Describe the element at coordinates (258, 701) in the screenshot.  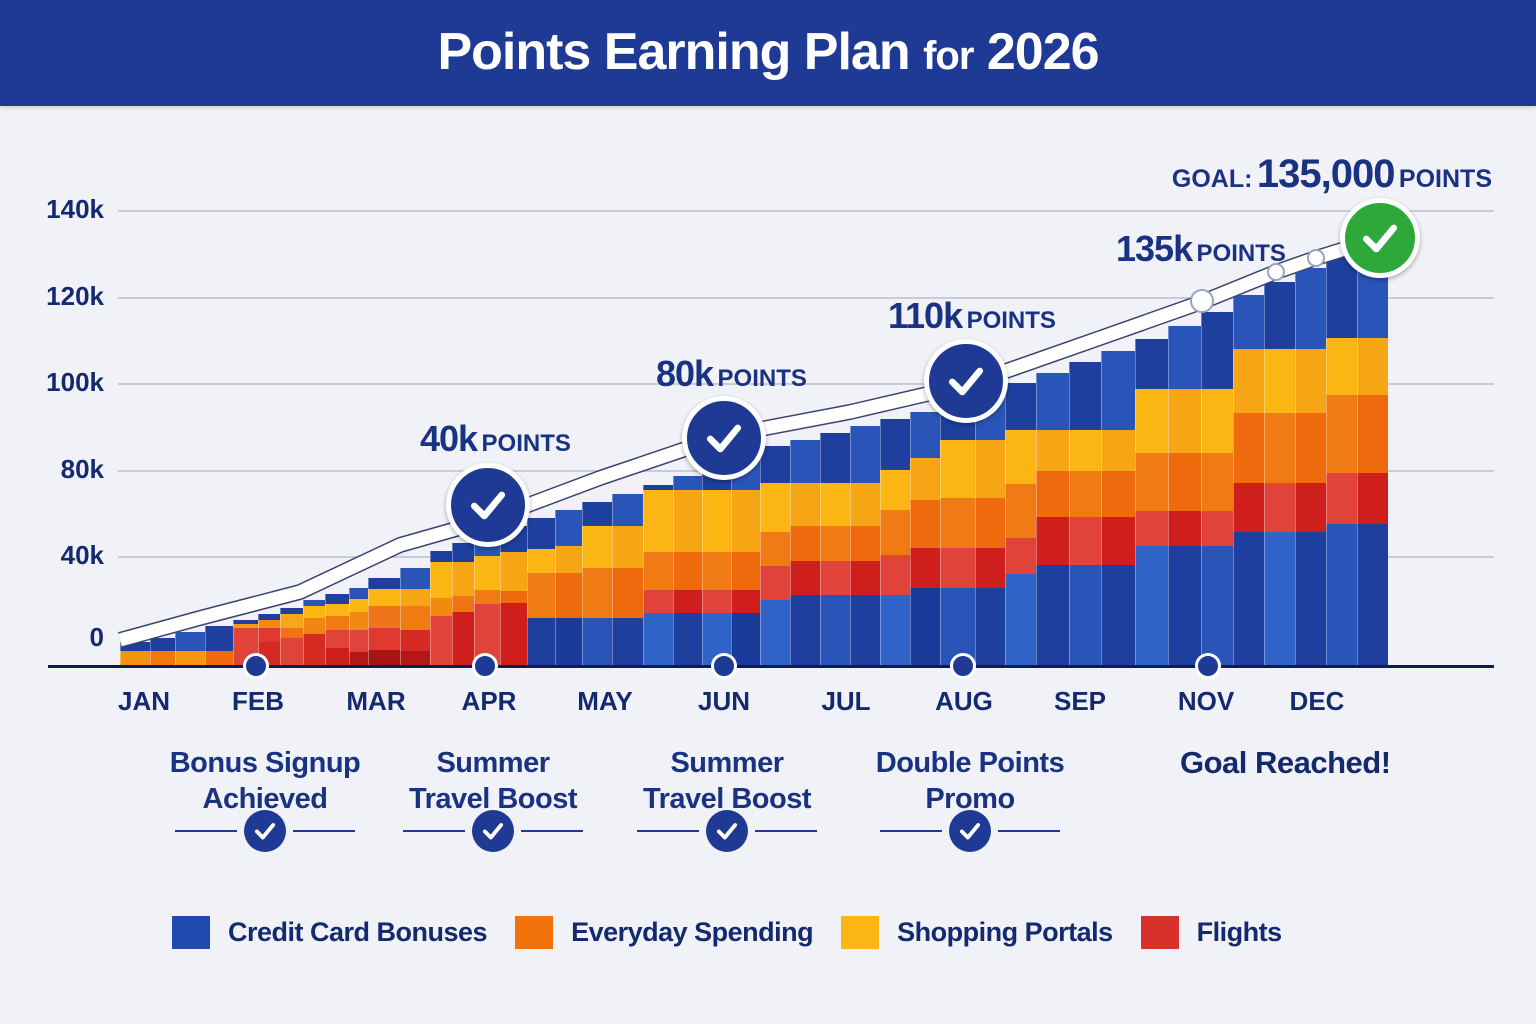
I see `x-axis-month-label: FEB` at that location.